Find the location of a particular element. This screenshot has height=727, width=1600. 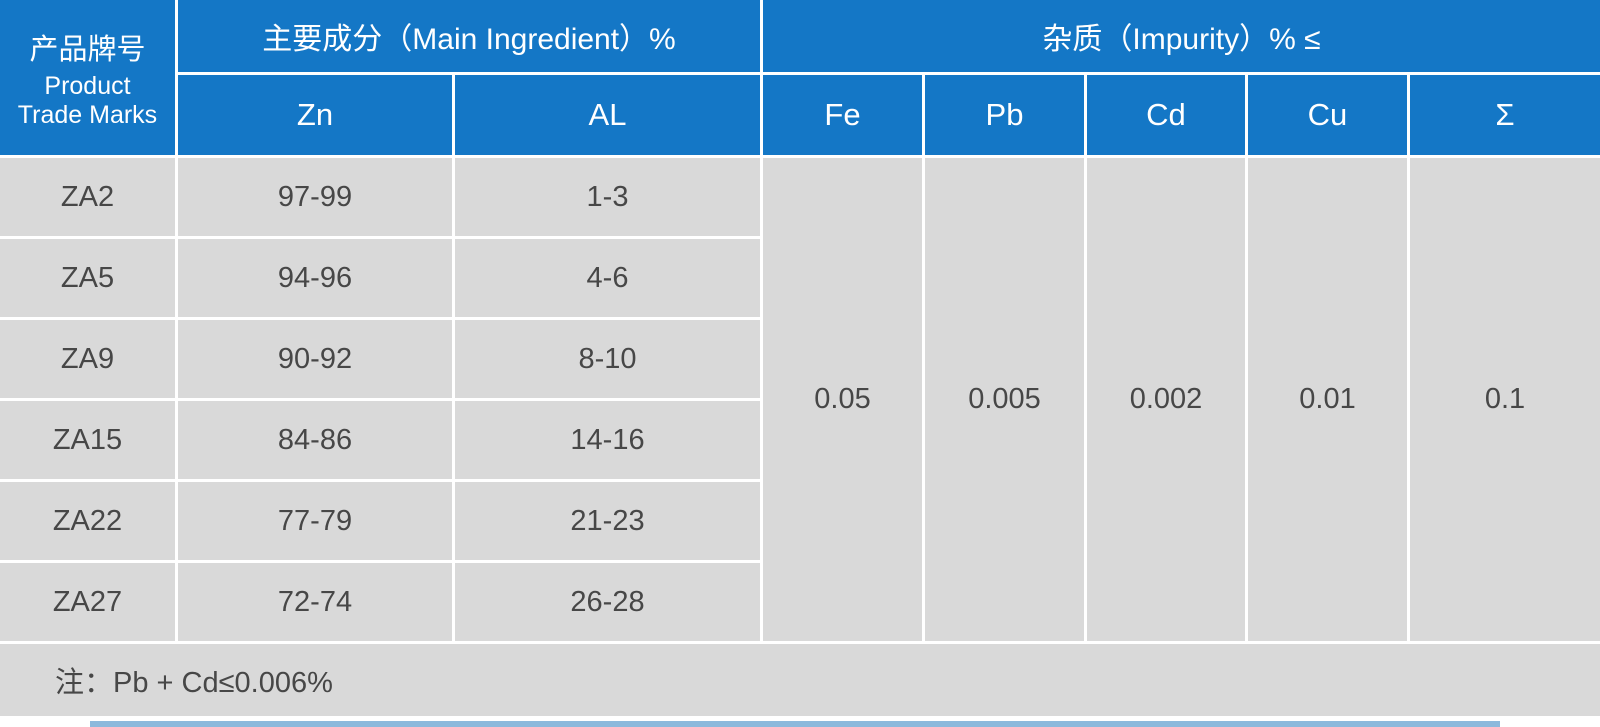

row-label-za22: ZA22 is located at coordinates (87, 521).